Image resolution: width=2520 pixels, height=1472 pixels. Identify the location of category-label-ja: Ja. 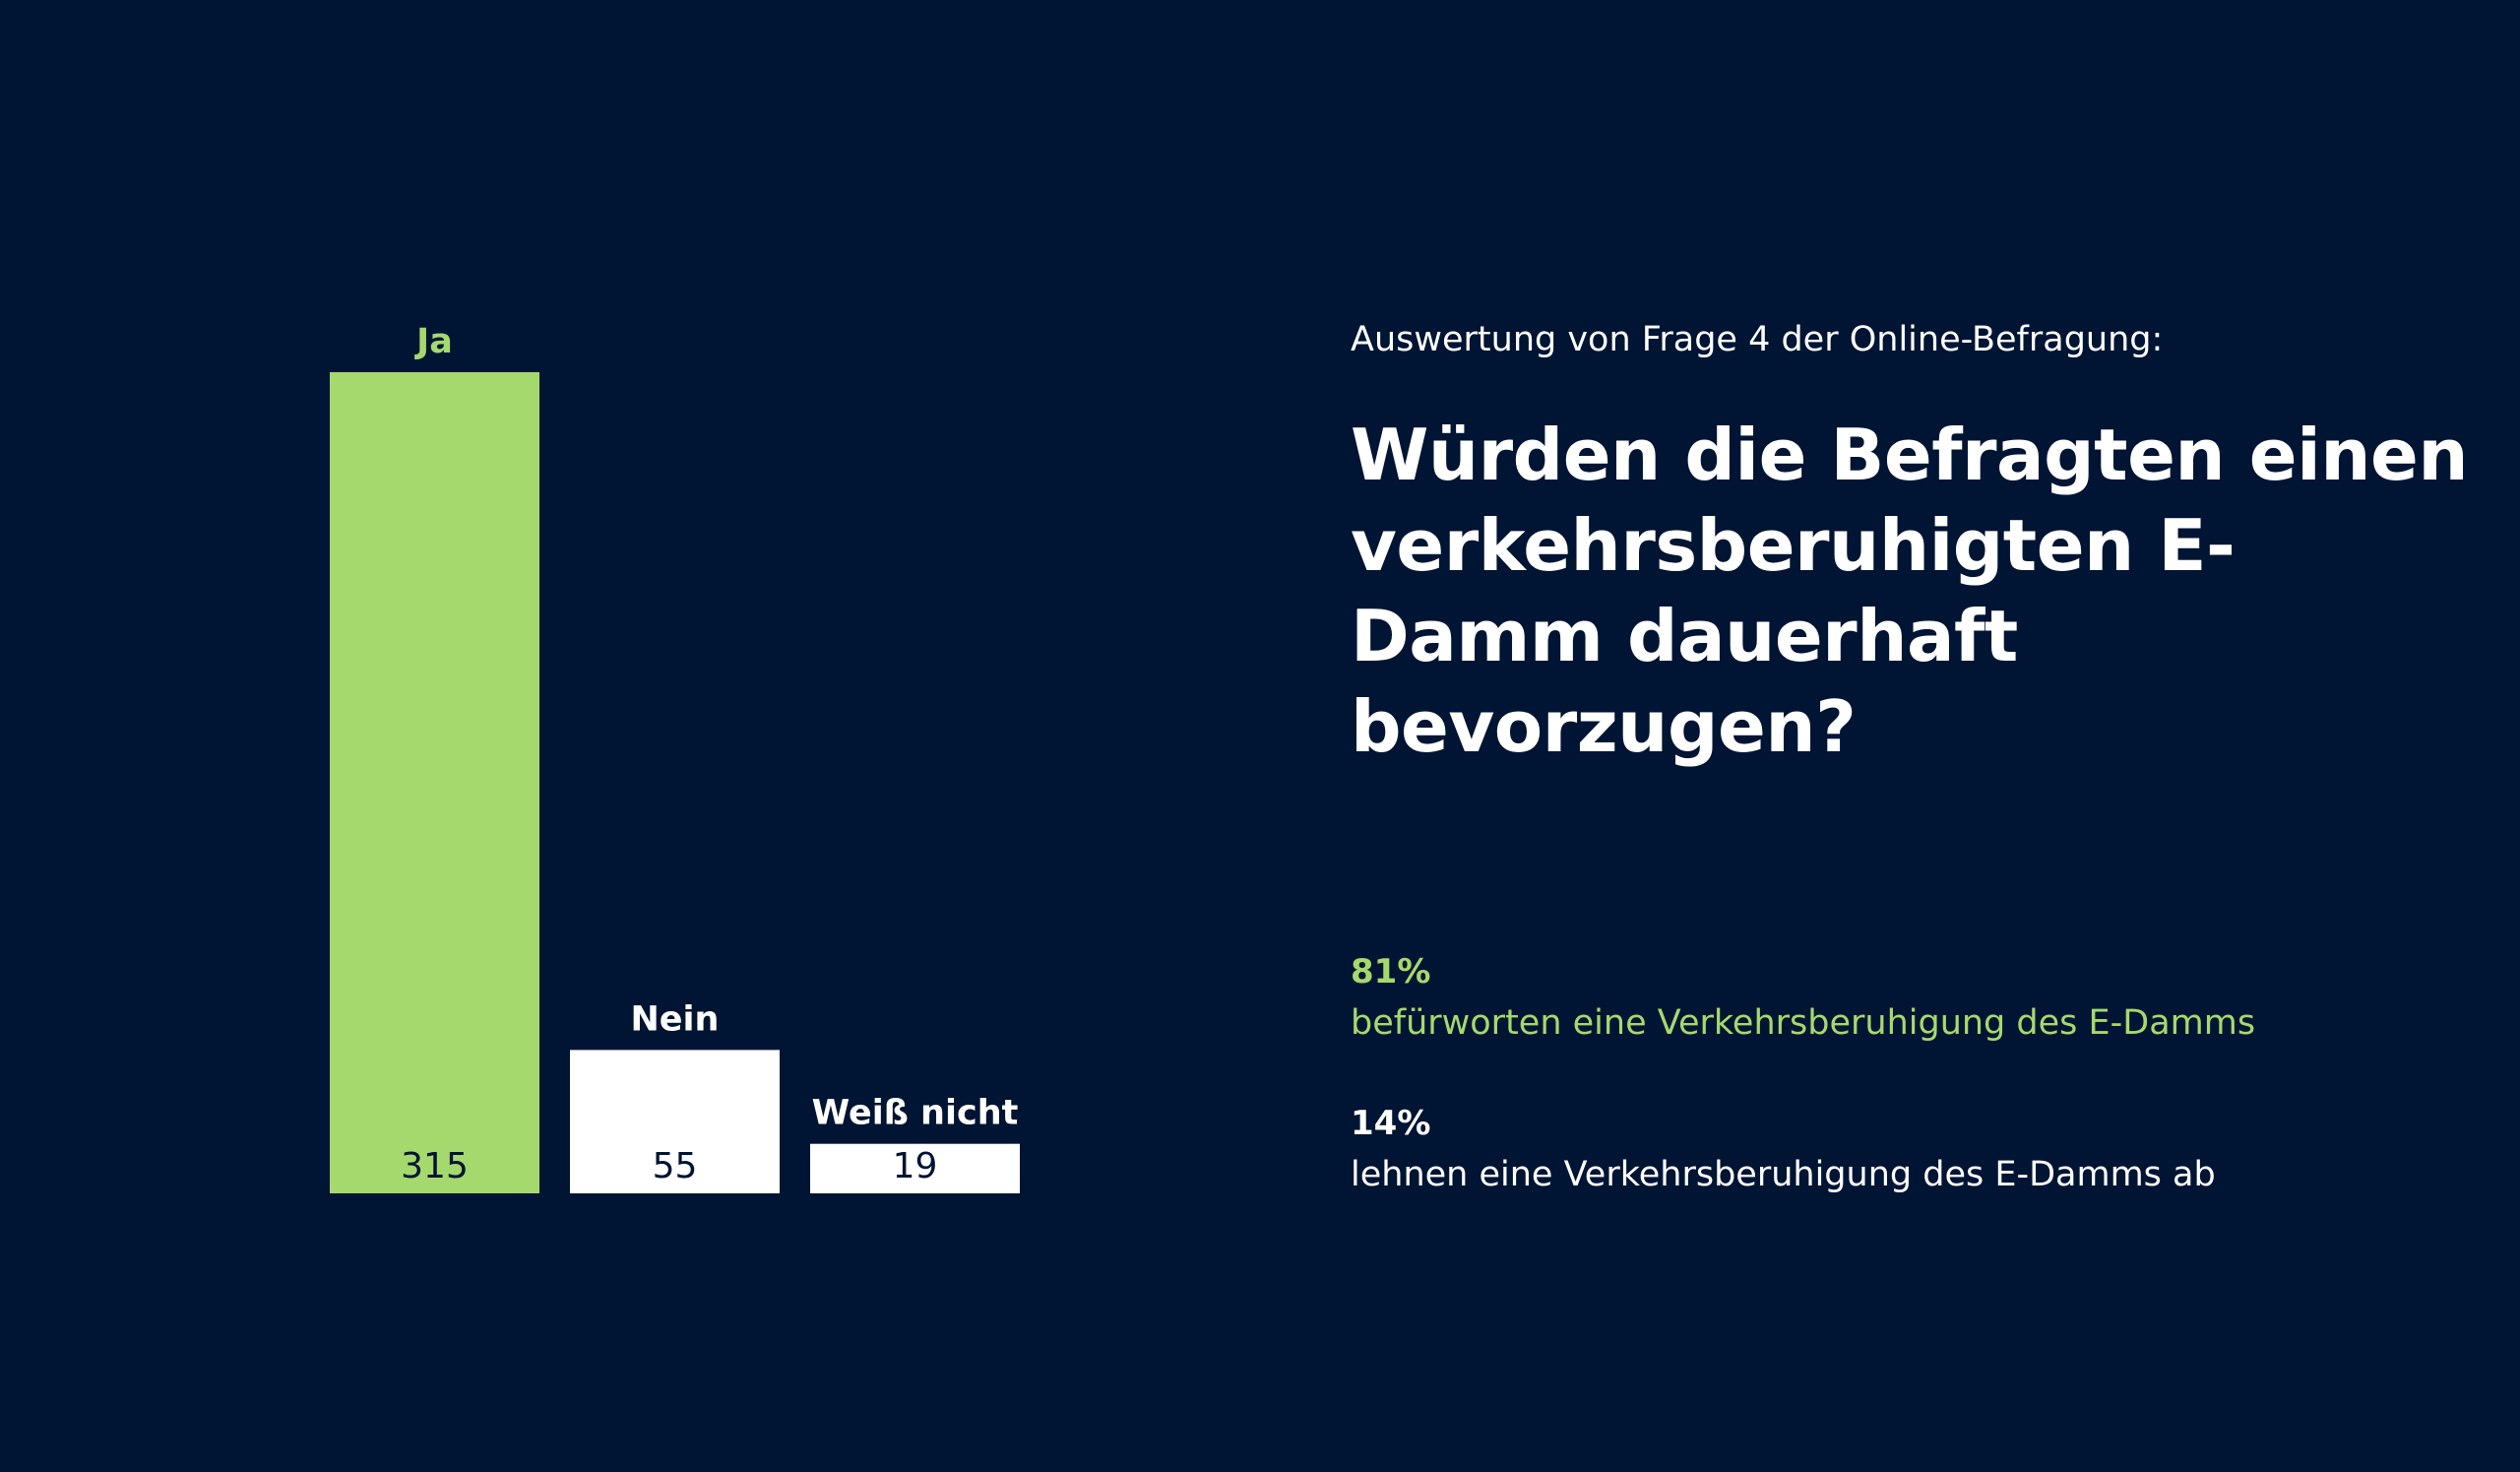
(433, 341).